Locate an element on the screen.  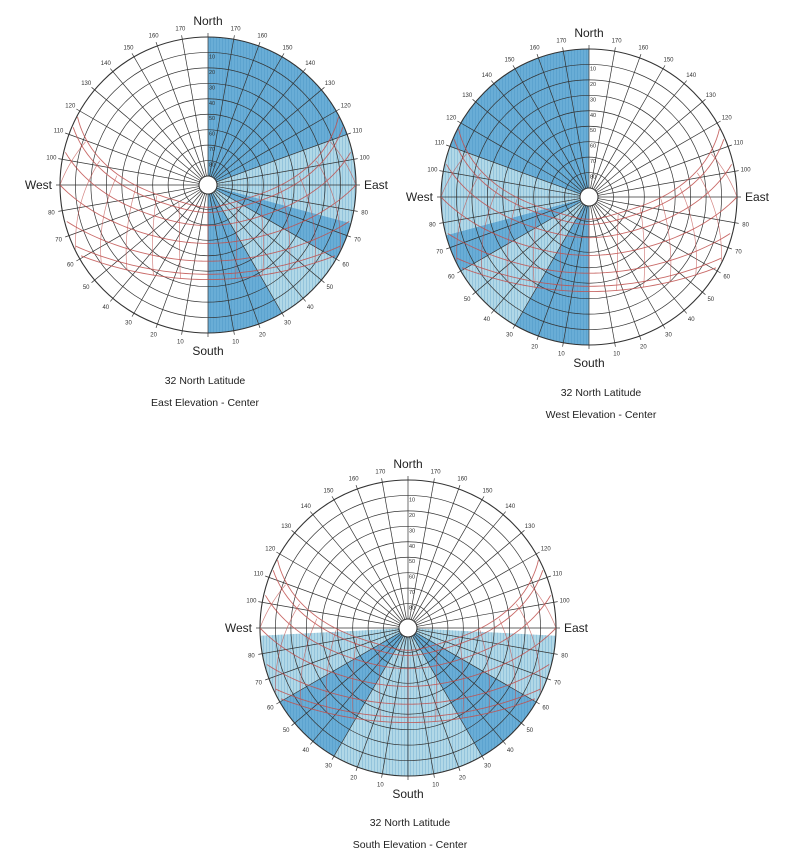
altitude-label: 30 is located at coordinates (412, 531).